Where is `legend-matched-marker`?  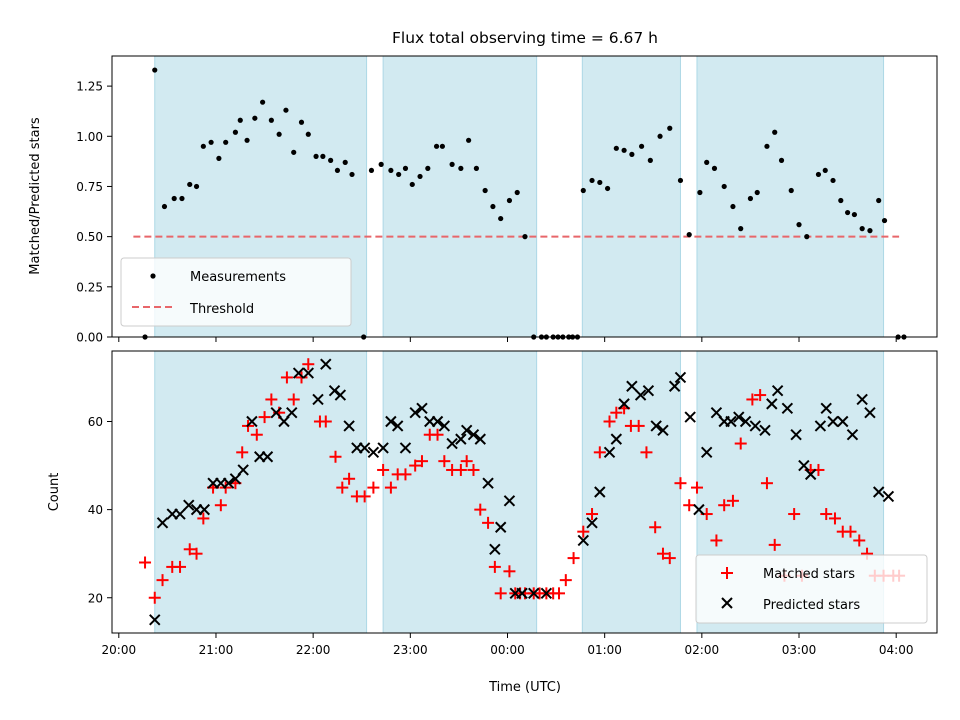 legend-matched-marker is located at coordinates (727, 573).